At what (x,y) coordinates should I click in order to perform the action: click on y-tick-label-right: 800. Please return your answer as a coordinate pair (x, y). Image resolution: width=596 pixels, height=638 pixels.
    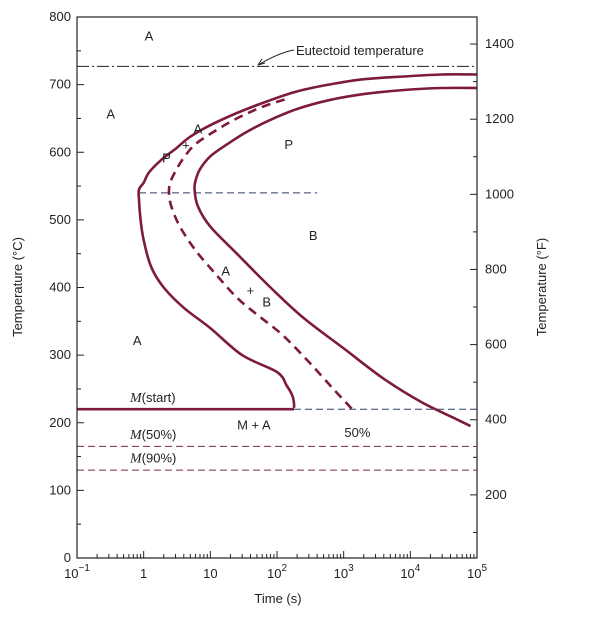
    Looking at the image, I should click on (496, 268).